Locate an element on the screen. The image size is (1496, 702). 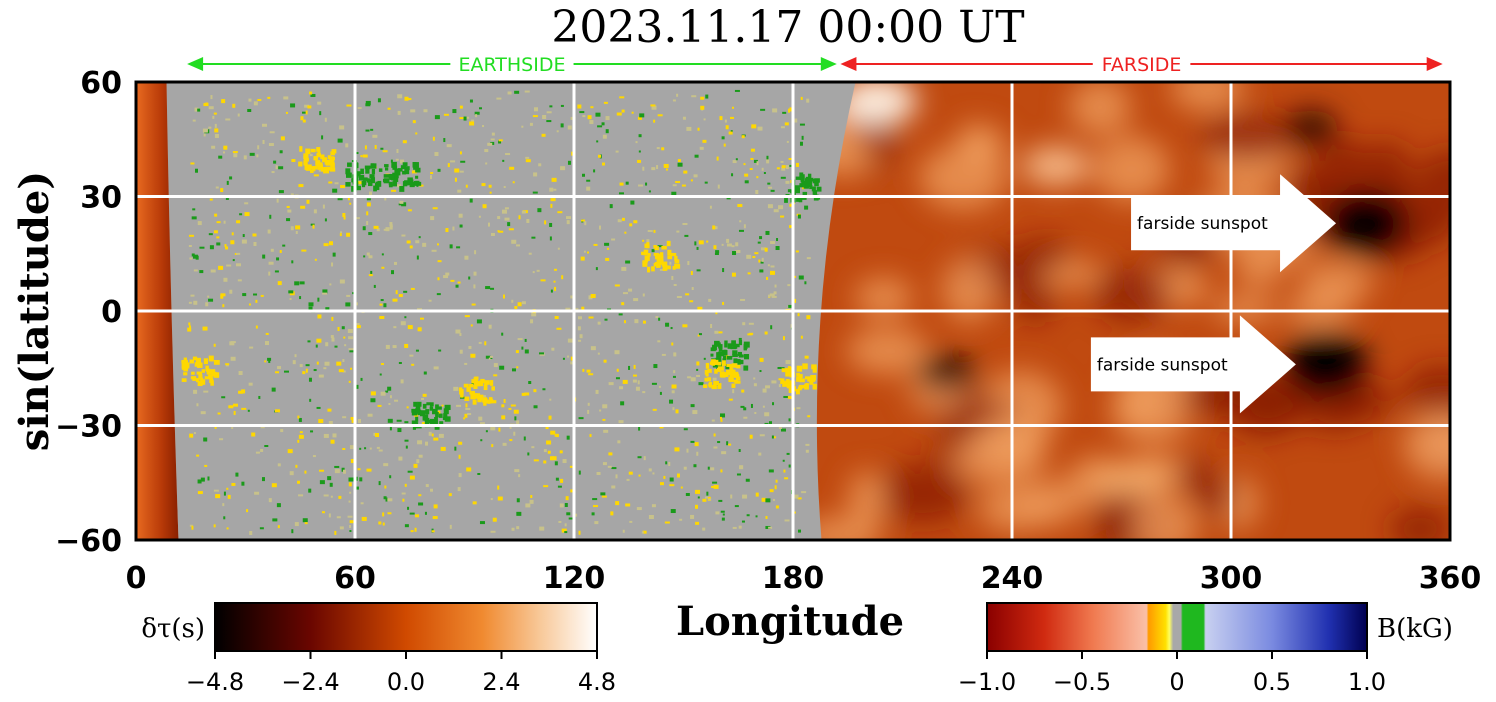
sunspot-core is located at coordinates (1366, 223).